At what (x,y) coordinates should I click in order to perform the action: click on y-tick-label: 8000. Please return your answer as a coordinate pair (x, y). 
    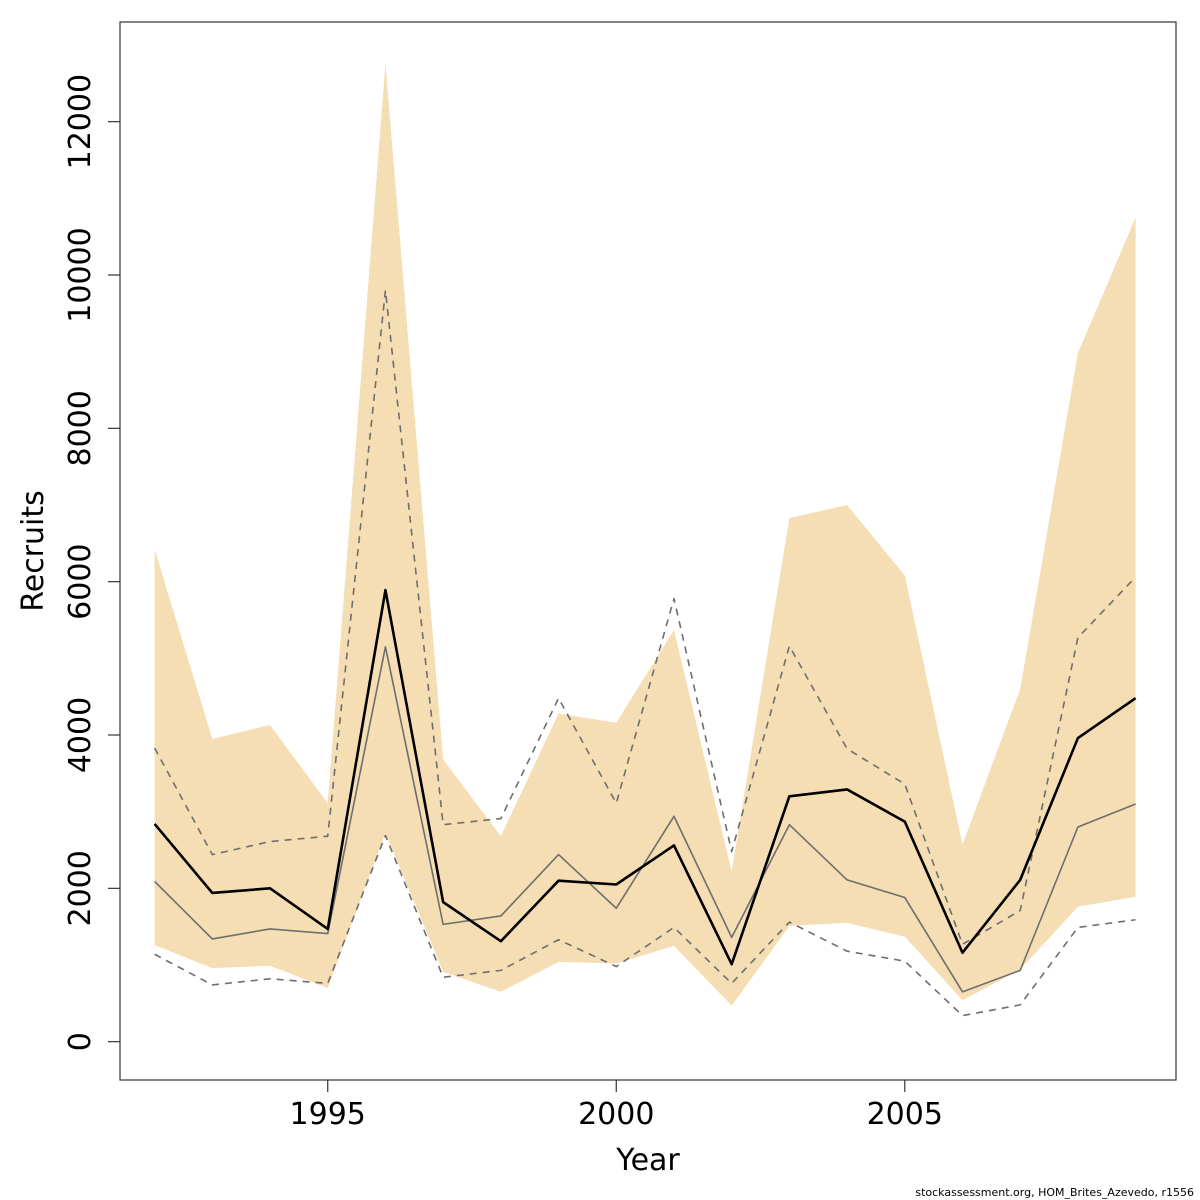
    Looking at the image, I should click on (80, 428).